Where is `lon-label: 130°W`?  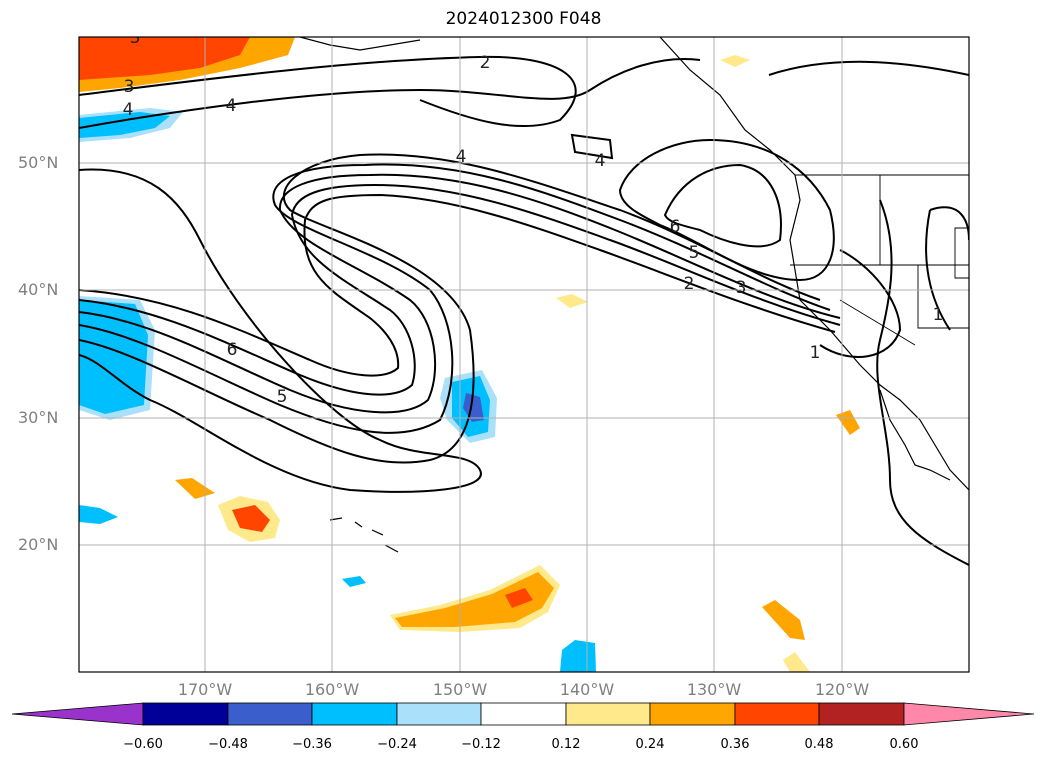
lon-label: 130°W is located at coordinates (714, 689).